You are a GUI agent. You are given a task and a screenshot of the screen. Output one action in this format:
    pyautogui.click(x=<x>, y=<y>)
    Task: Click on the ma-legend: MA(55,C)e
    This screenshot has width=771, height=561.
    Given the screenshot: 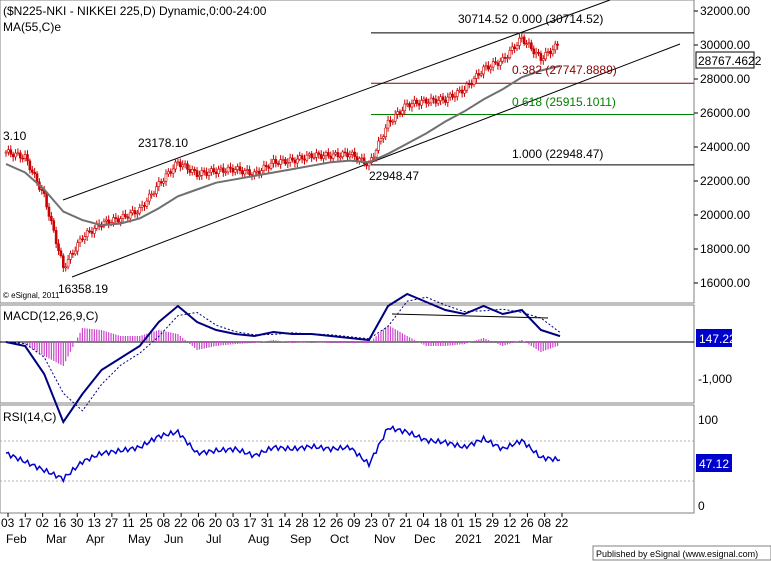 What is the action you would take?
    pyautogui.click(x=32, y=27)
    